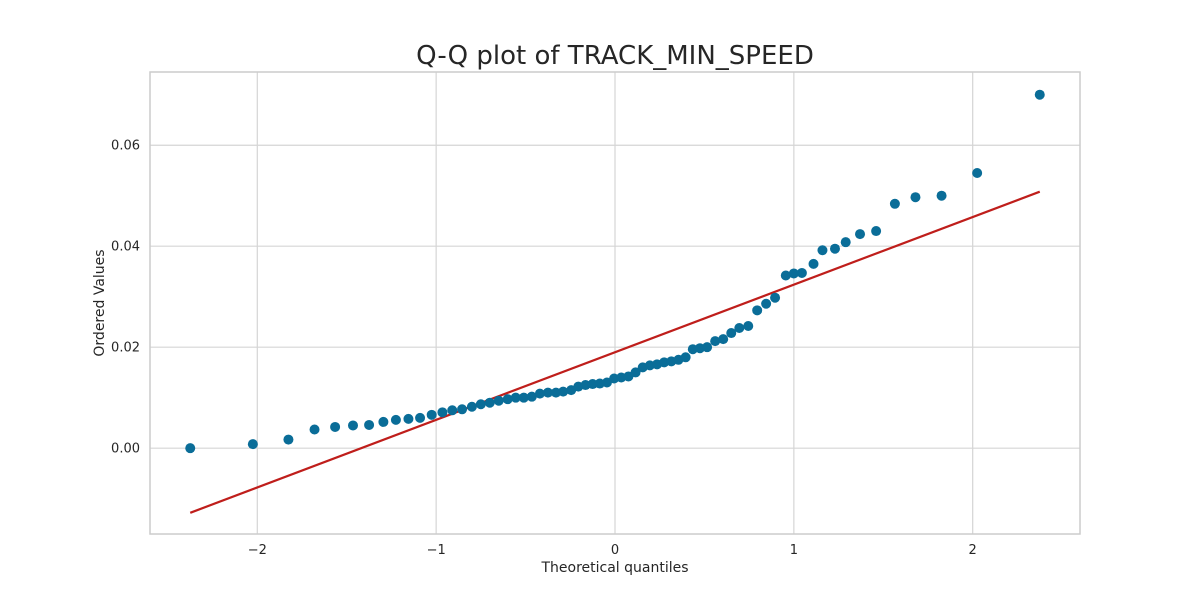 The image size is (1200, 600). What do you see at coordinates (973, 550) in the screenshot?
I see `x-tick-label: 2` at bounding box center [973, 550].